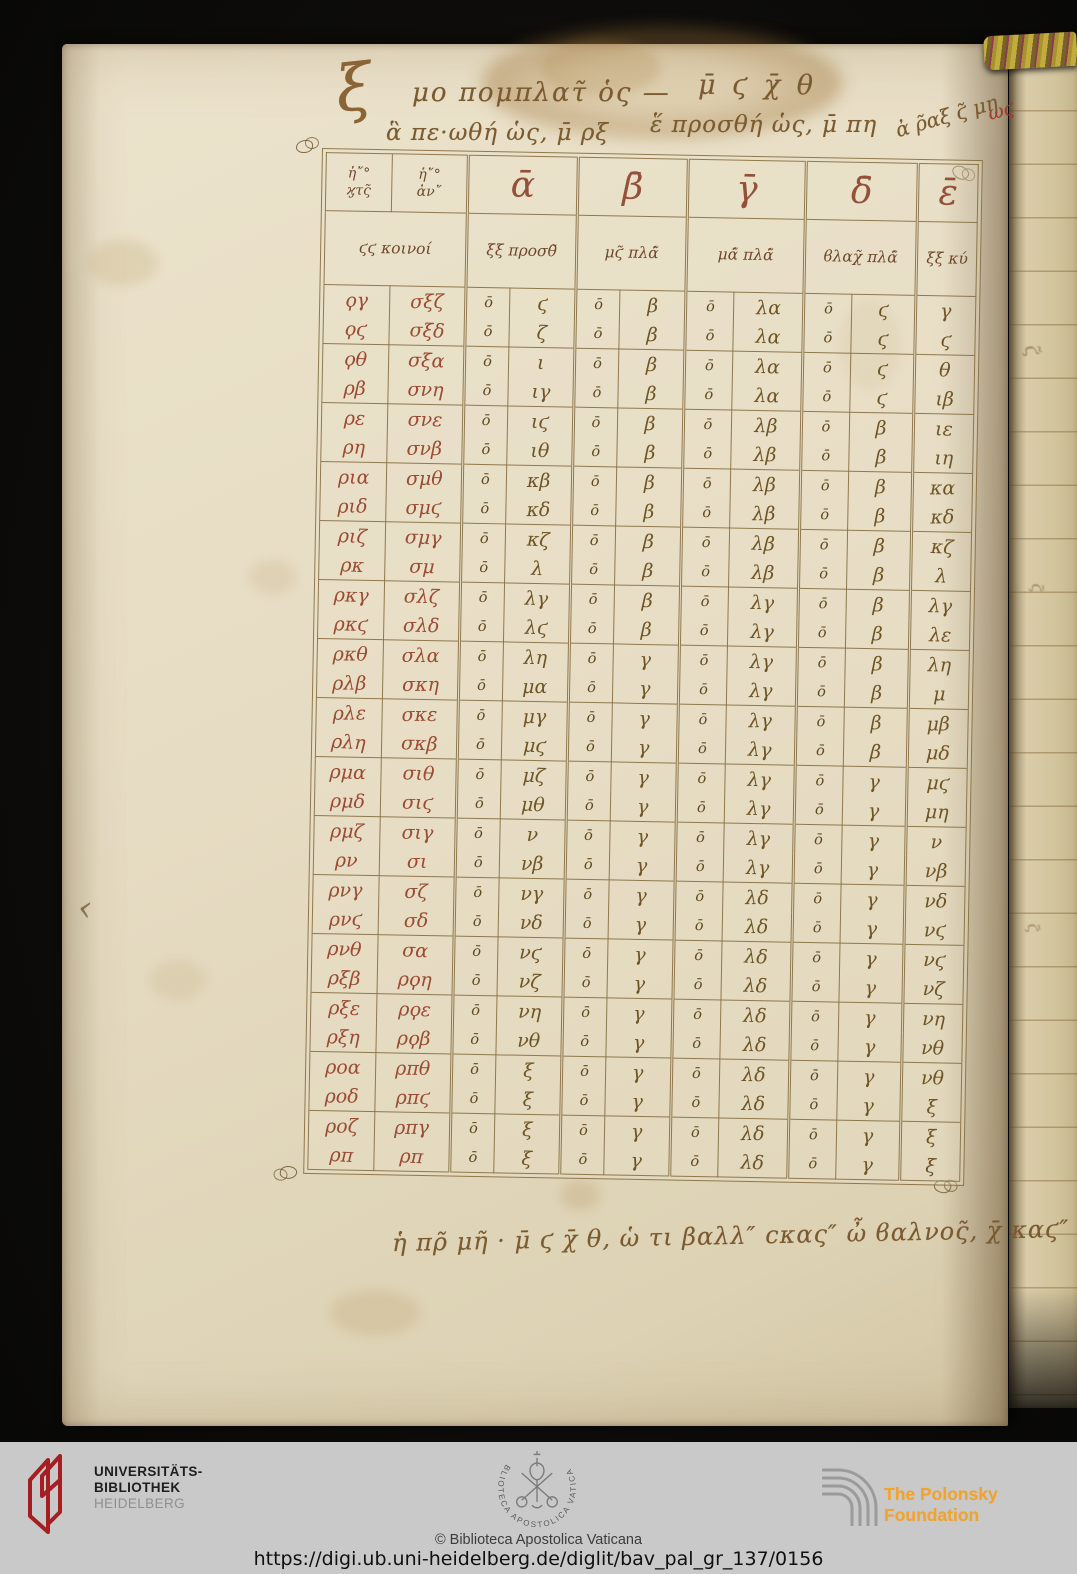  Describe the element at coordinates (45, 1494) in the screenshot. I see `ub-heidelberg-logo-icon` at that location.